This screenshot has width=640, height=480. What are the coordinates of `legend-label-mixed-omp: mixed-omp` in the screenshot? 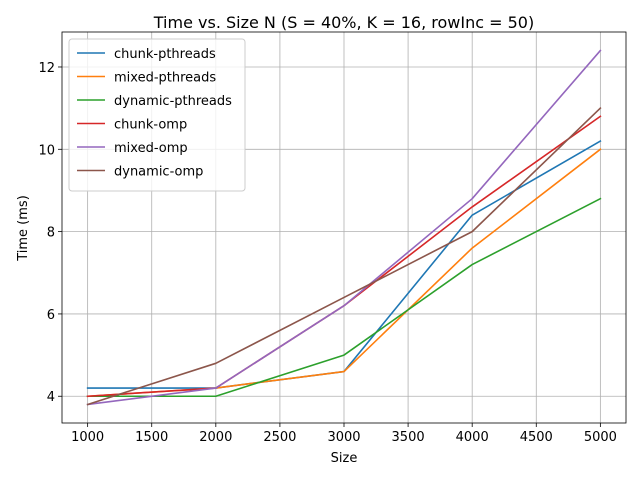 It's located at (151, 148).